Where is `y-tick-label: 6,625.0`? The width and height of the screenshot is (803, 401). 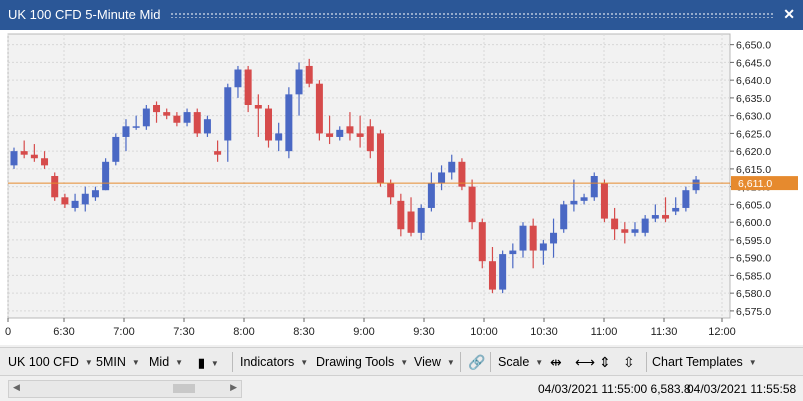
y-tick-label: 6,625.0 is located at coordinates (753, 134).